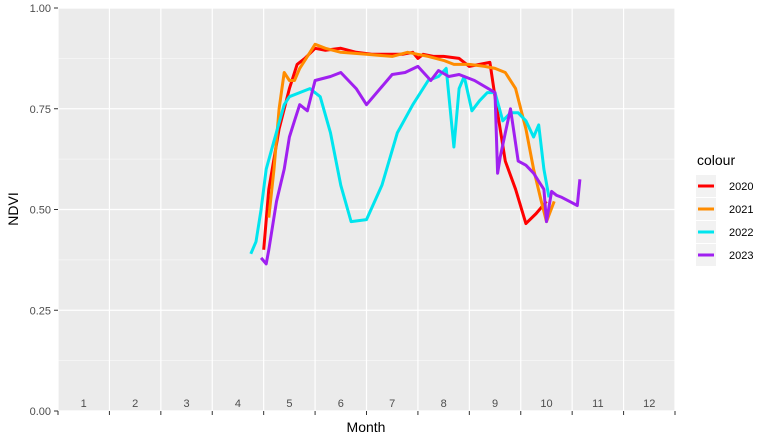 This screenshot has width=773, height=442. Describe the element at coordinates (289, 404) in the screenshot. I see `x-tick-label: 5` at that location.